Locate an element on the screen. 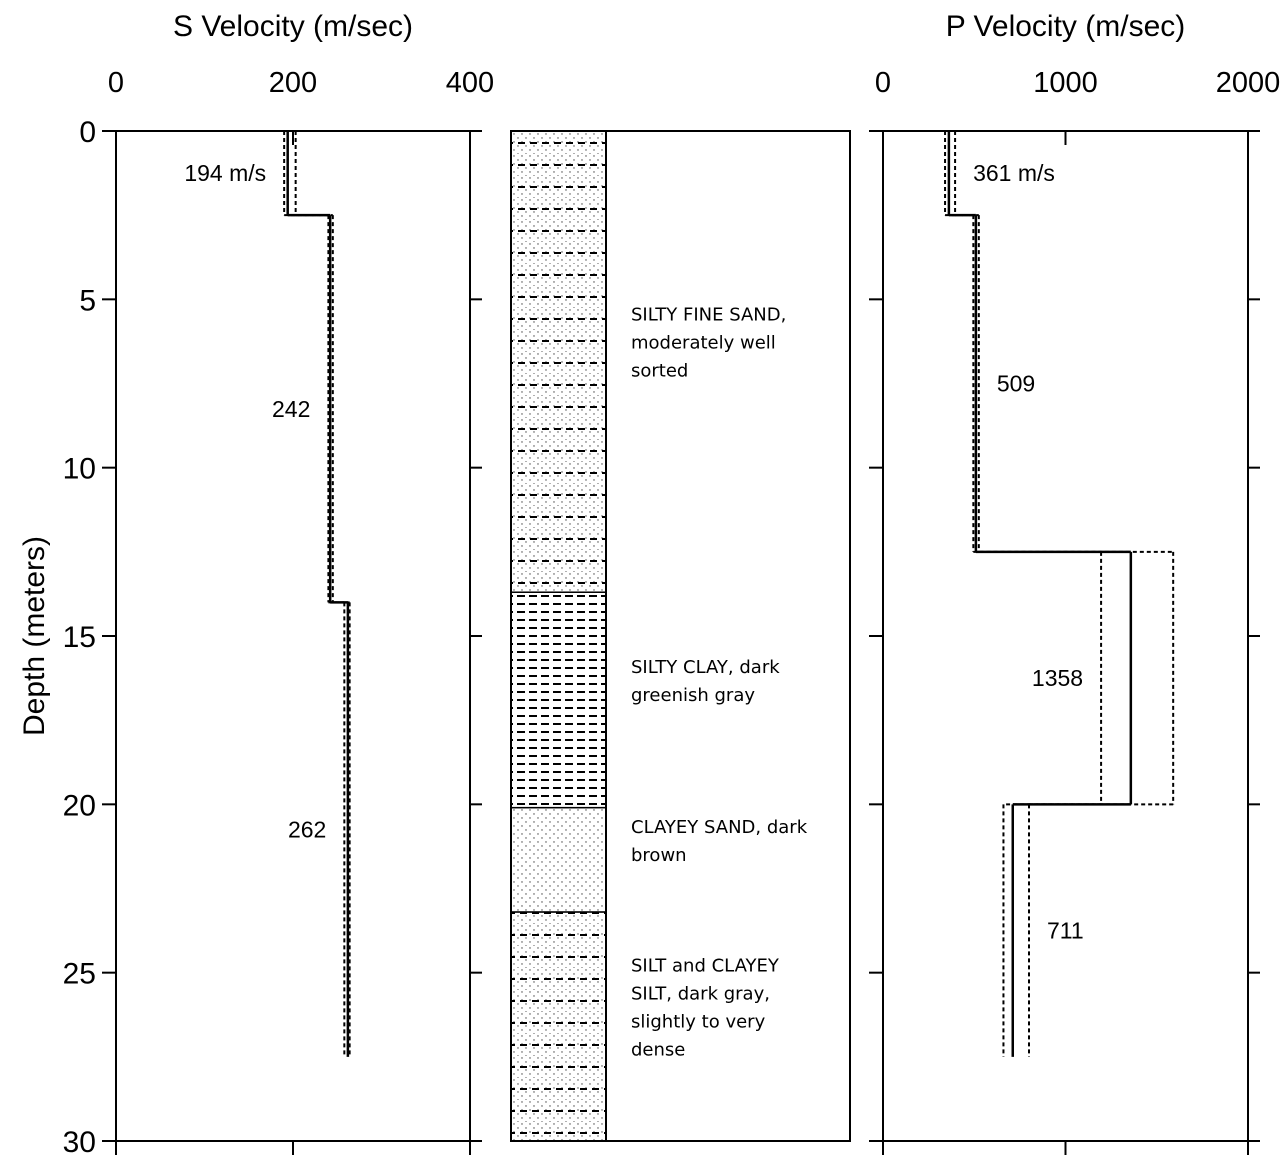 The height and width of the screenshot is (1160, 1288). layer-description: dense is located at coordinates (658, 1050).